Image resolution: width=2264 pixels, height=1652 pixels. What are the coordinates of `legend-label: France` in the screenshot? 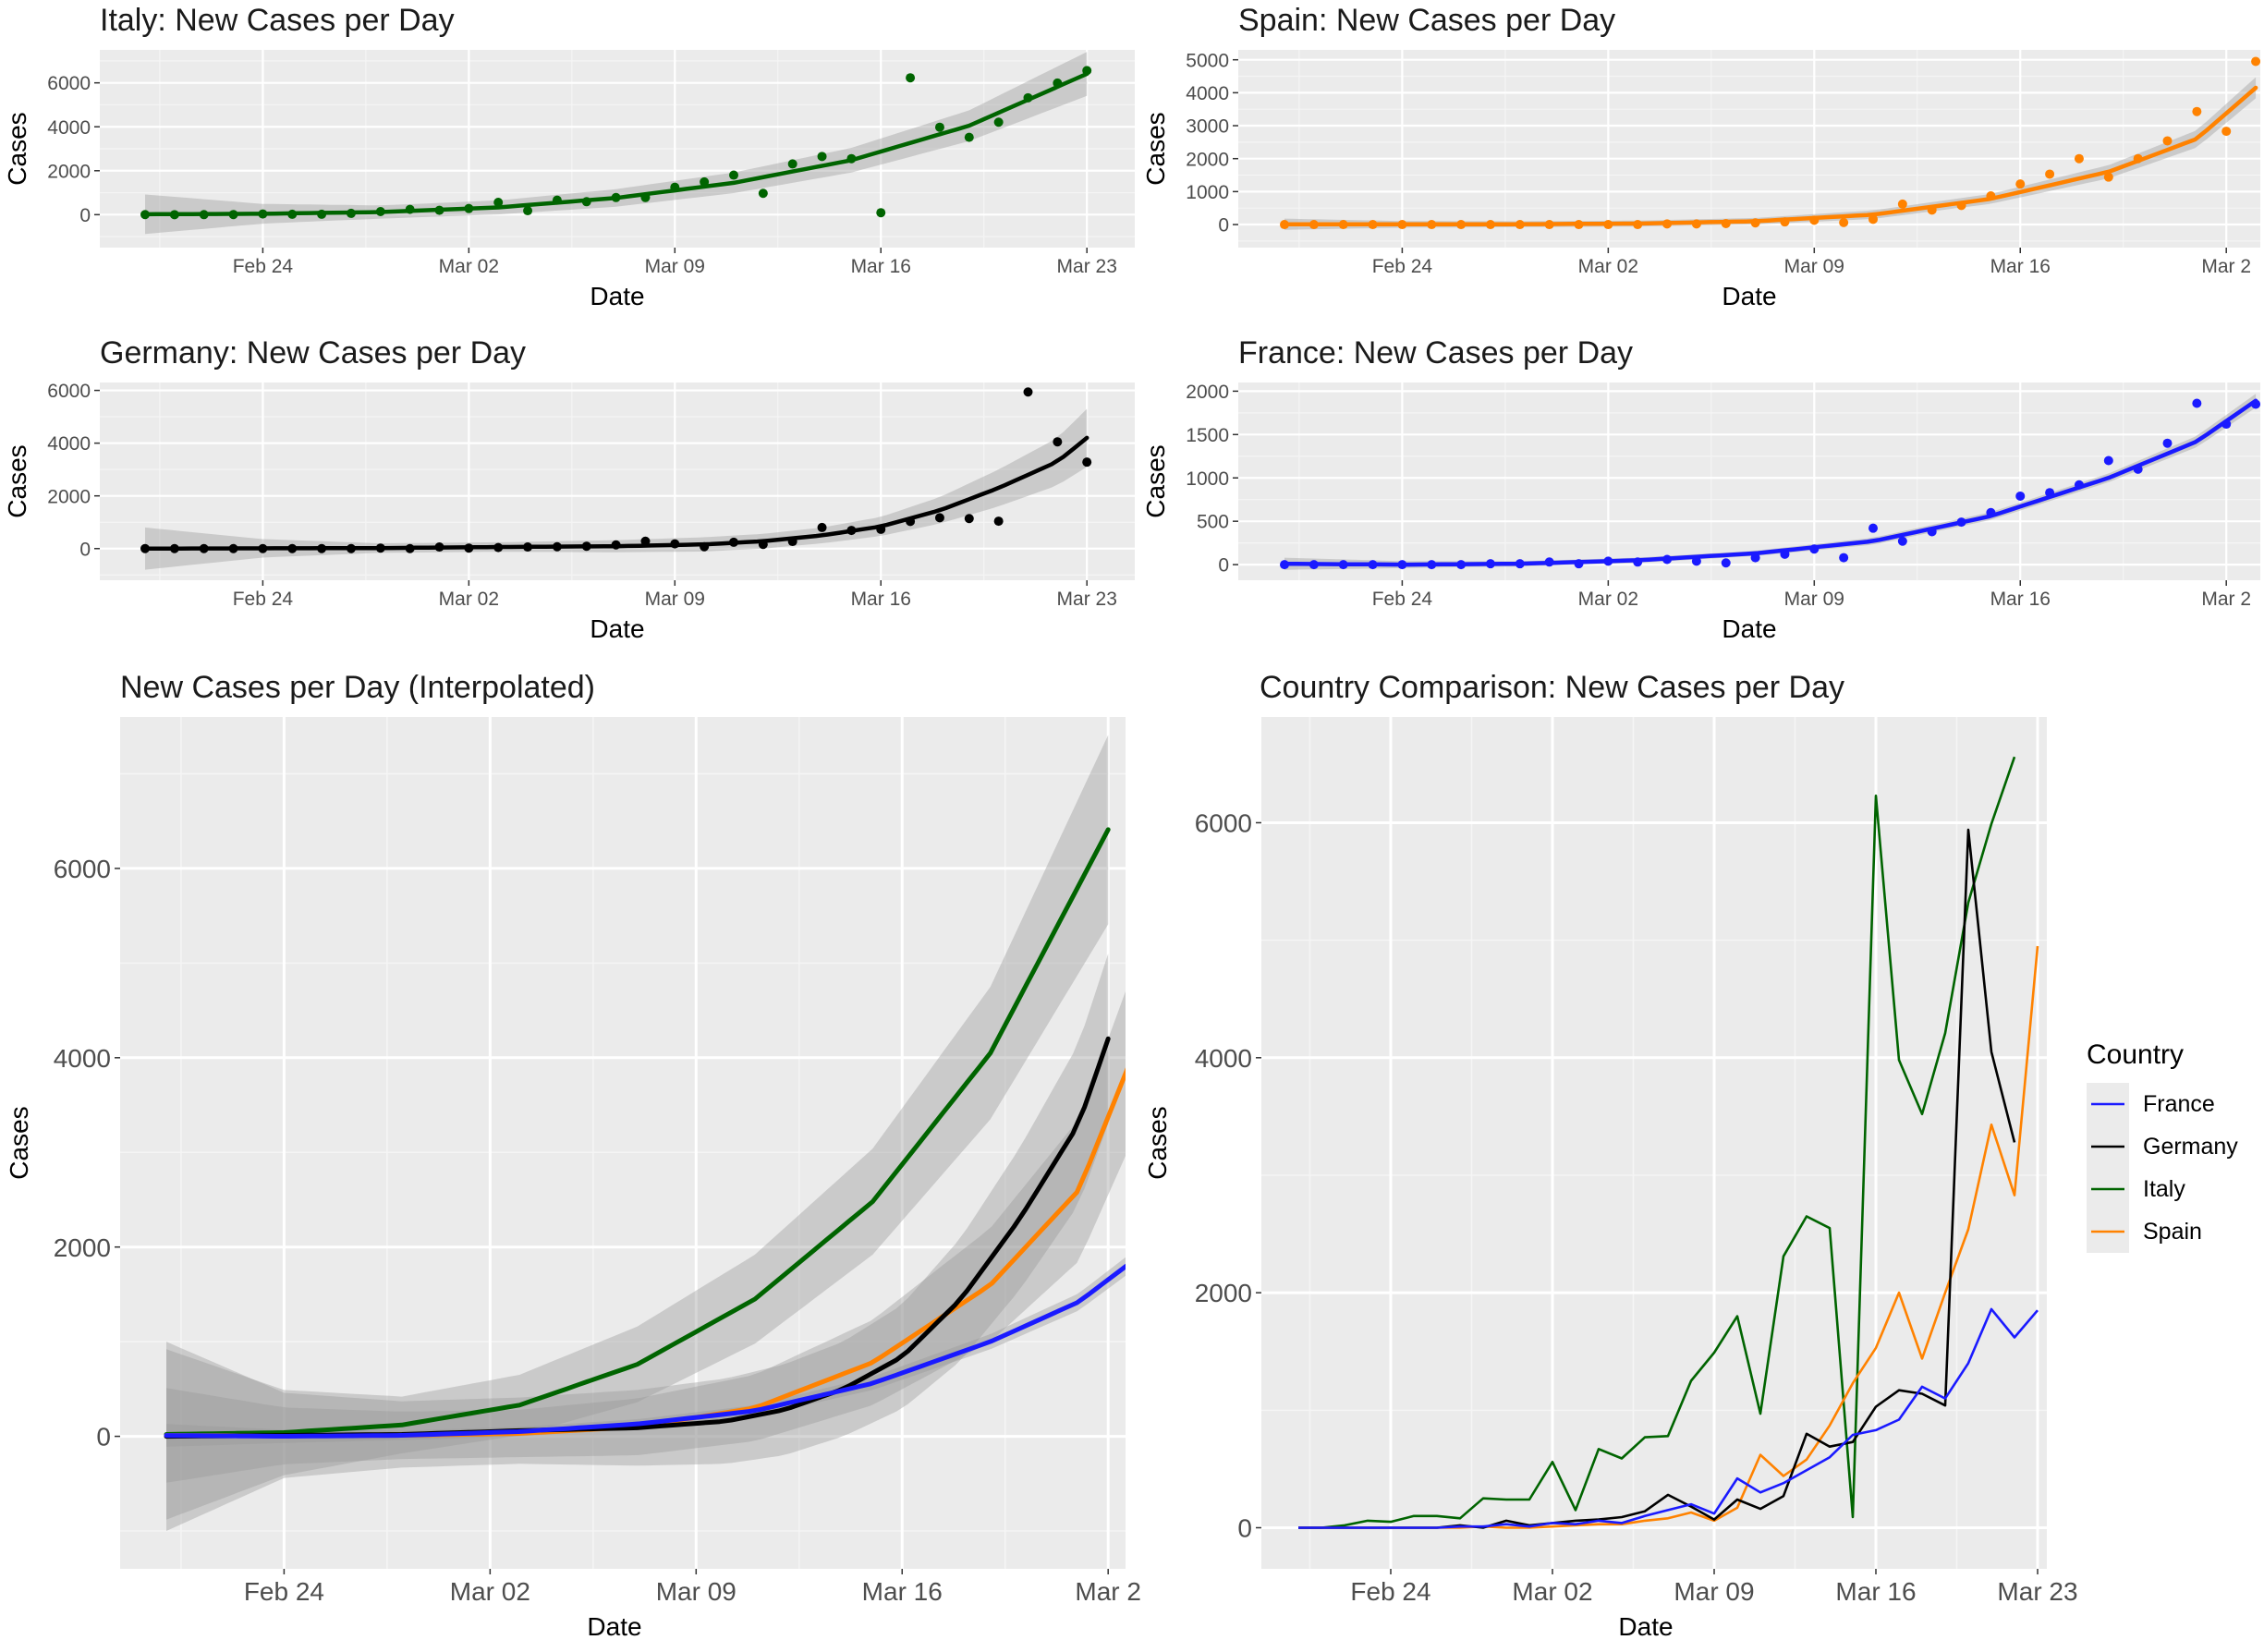 It's located at (2179, 1104).